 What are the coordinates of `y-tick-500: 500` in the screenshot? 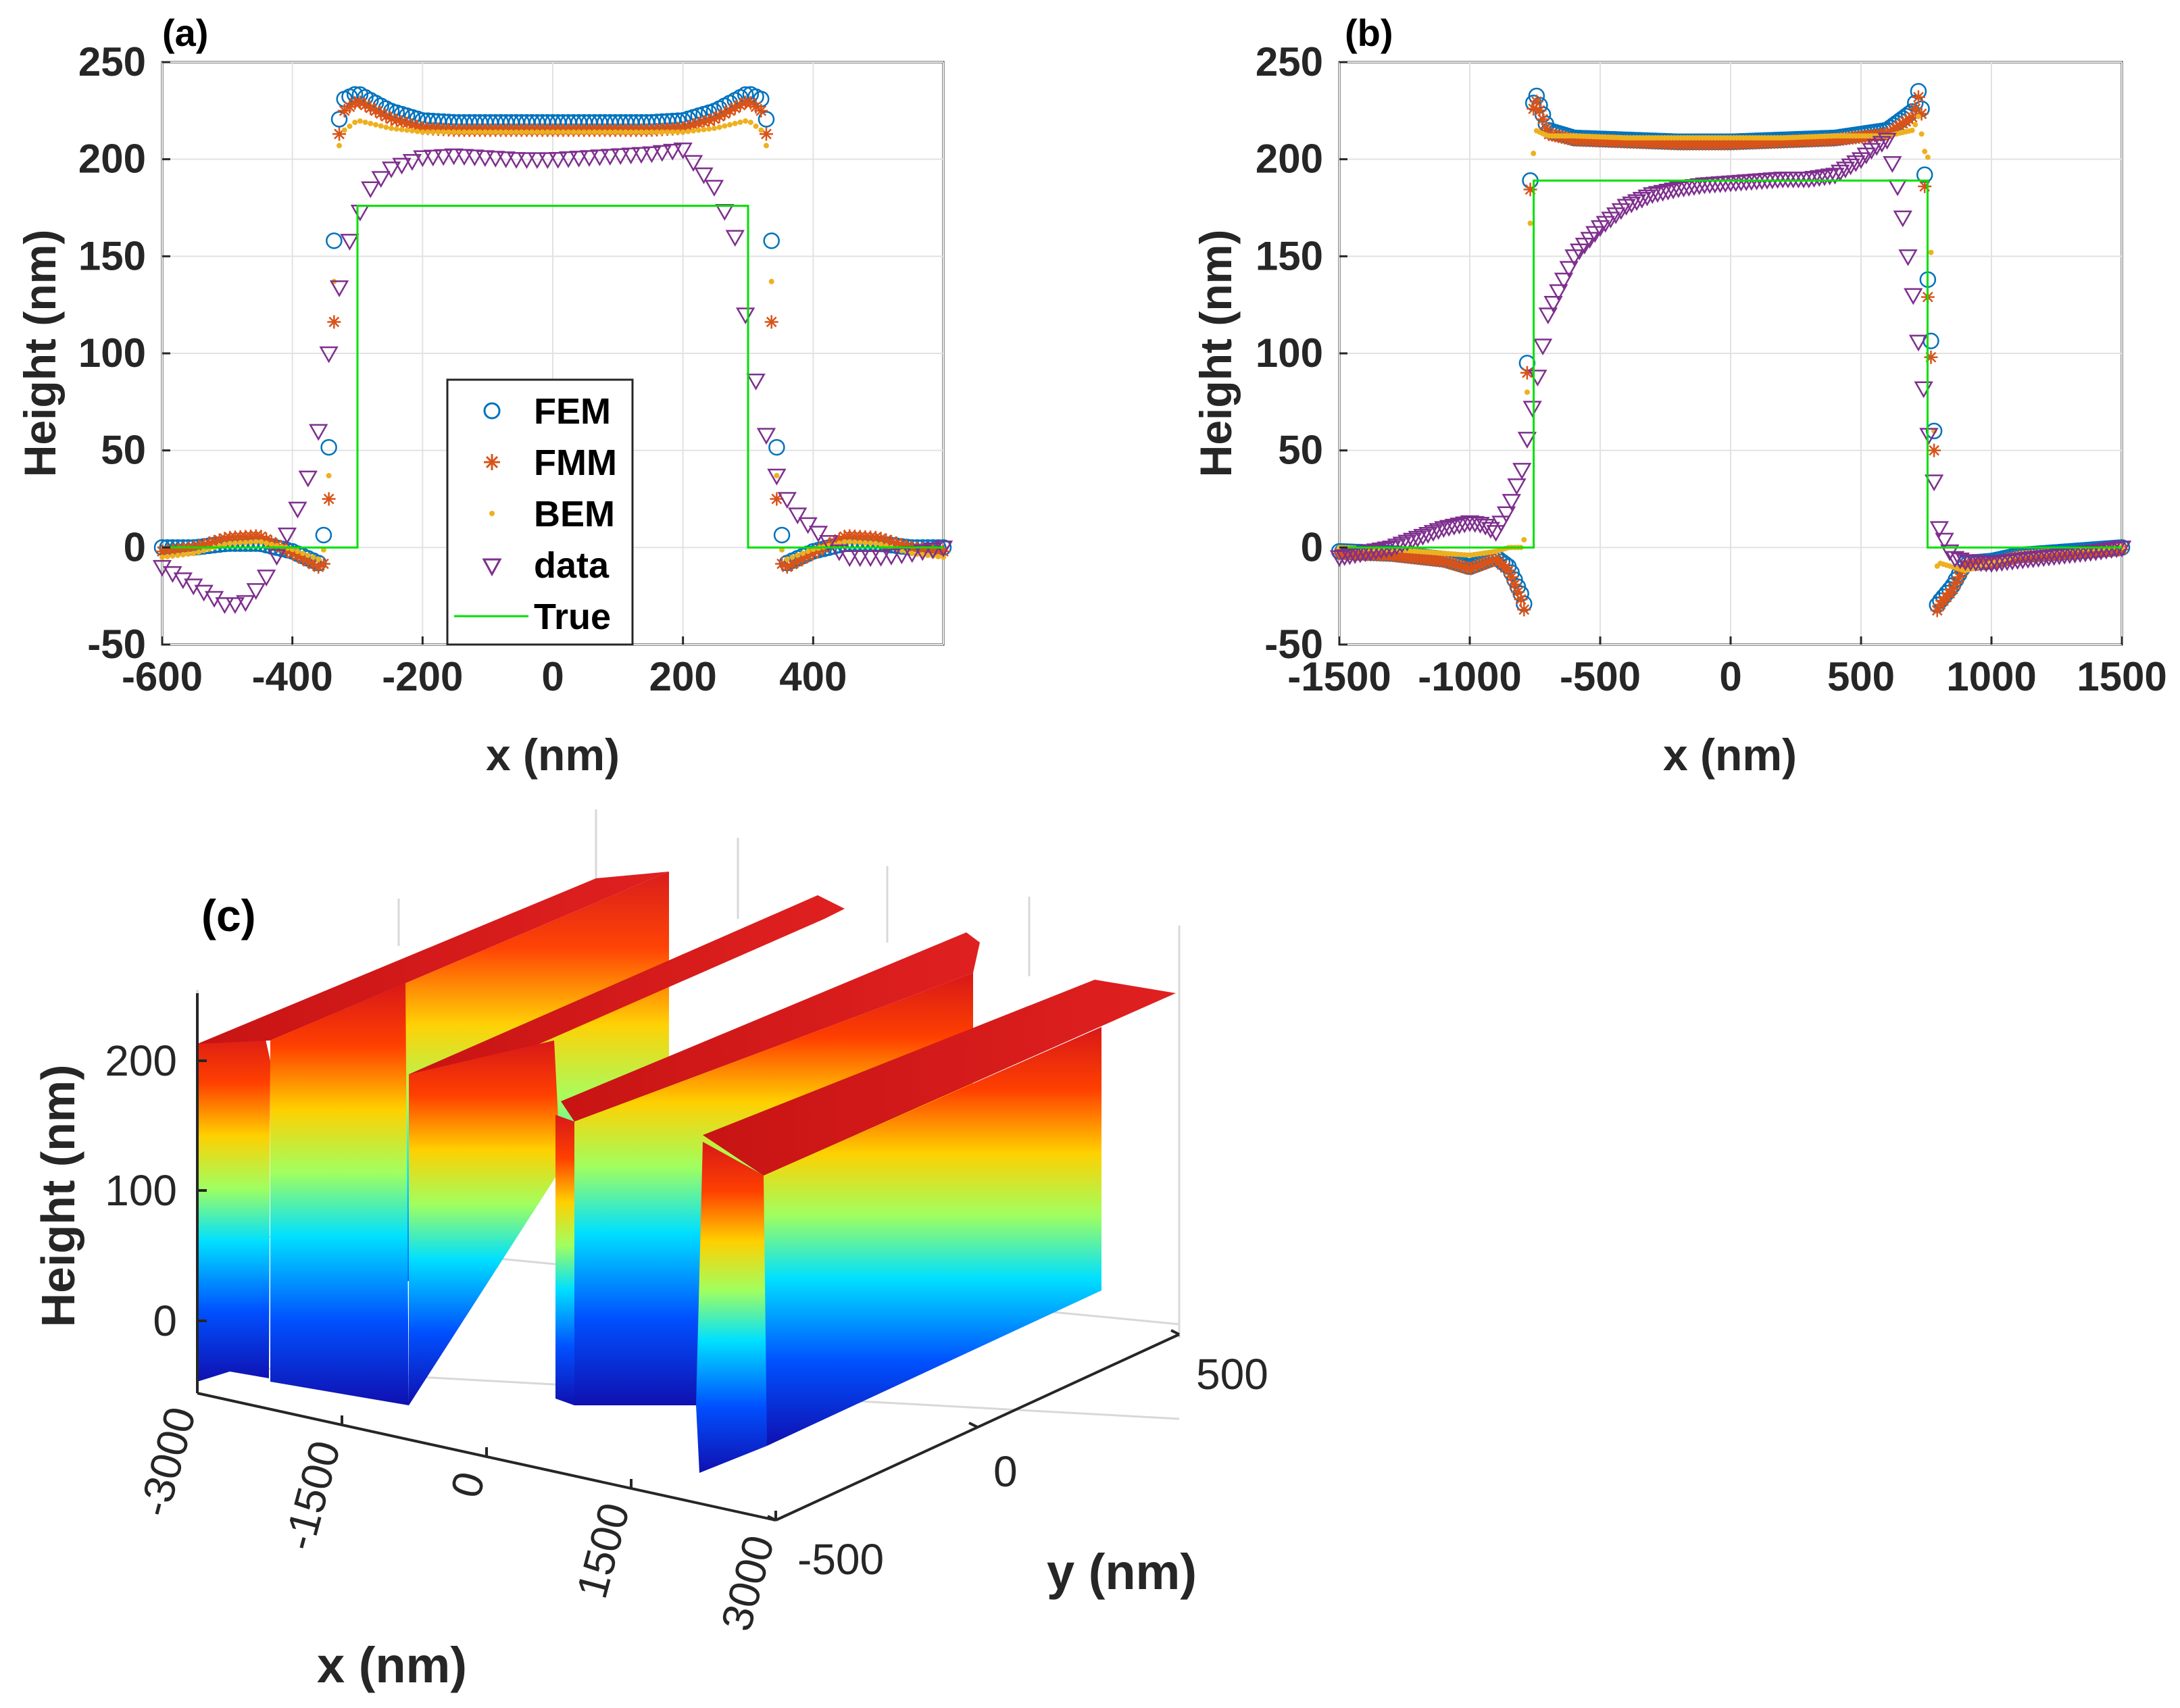 It's located at (1232, 1374).